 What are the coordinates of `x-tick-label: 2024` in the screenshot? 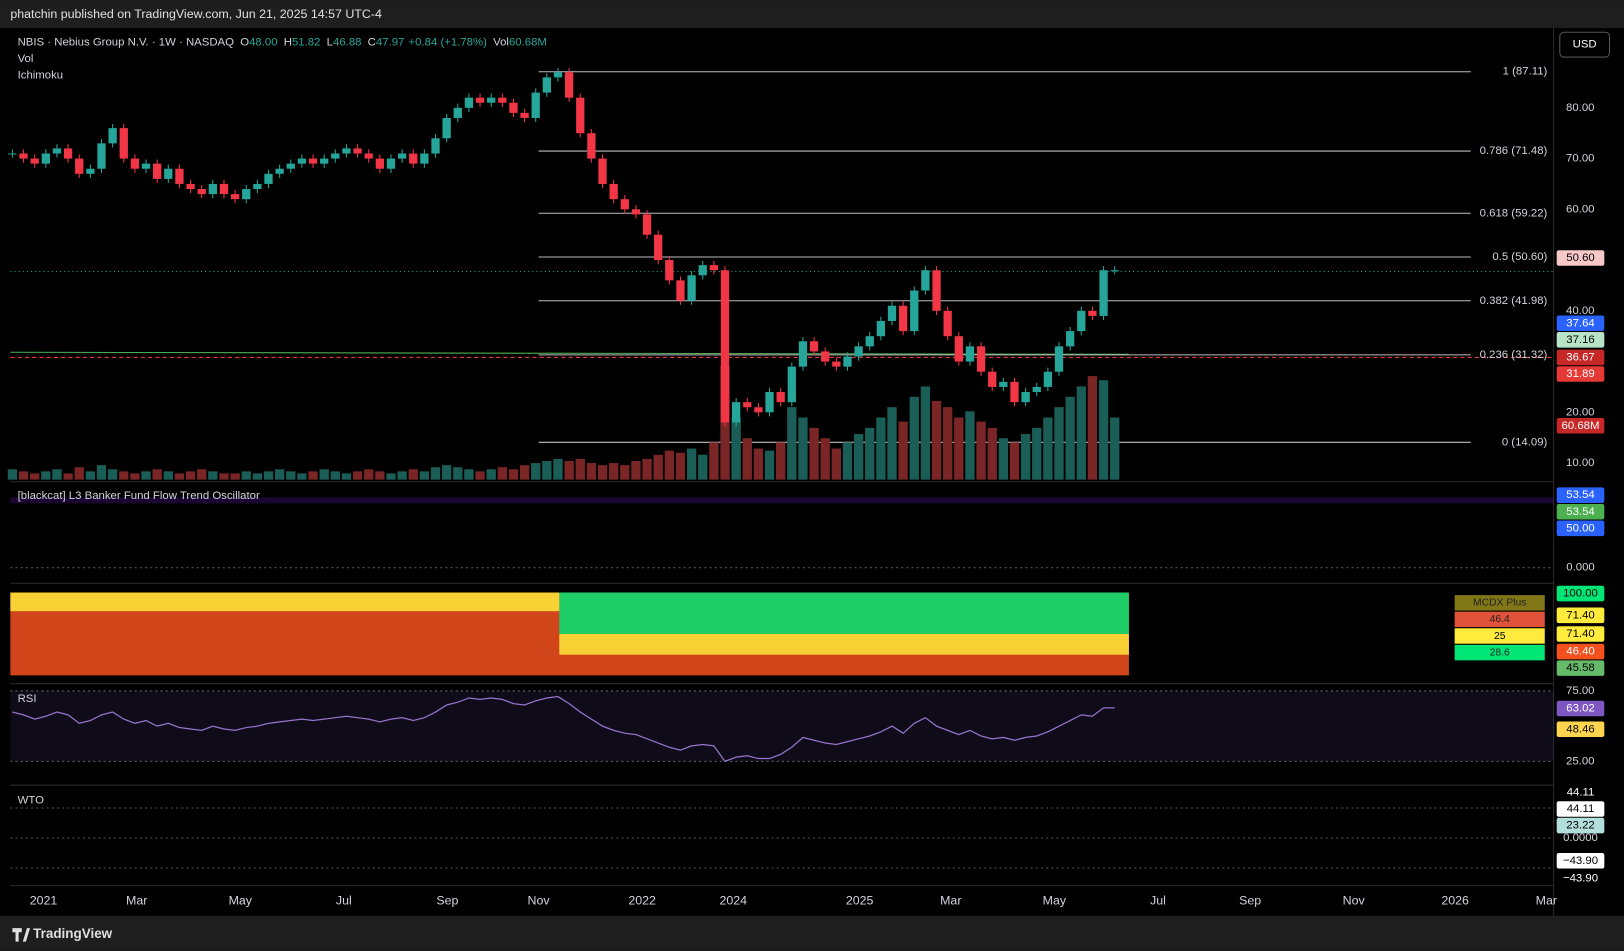 It's located at (733, 900).